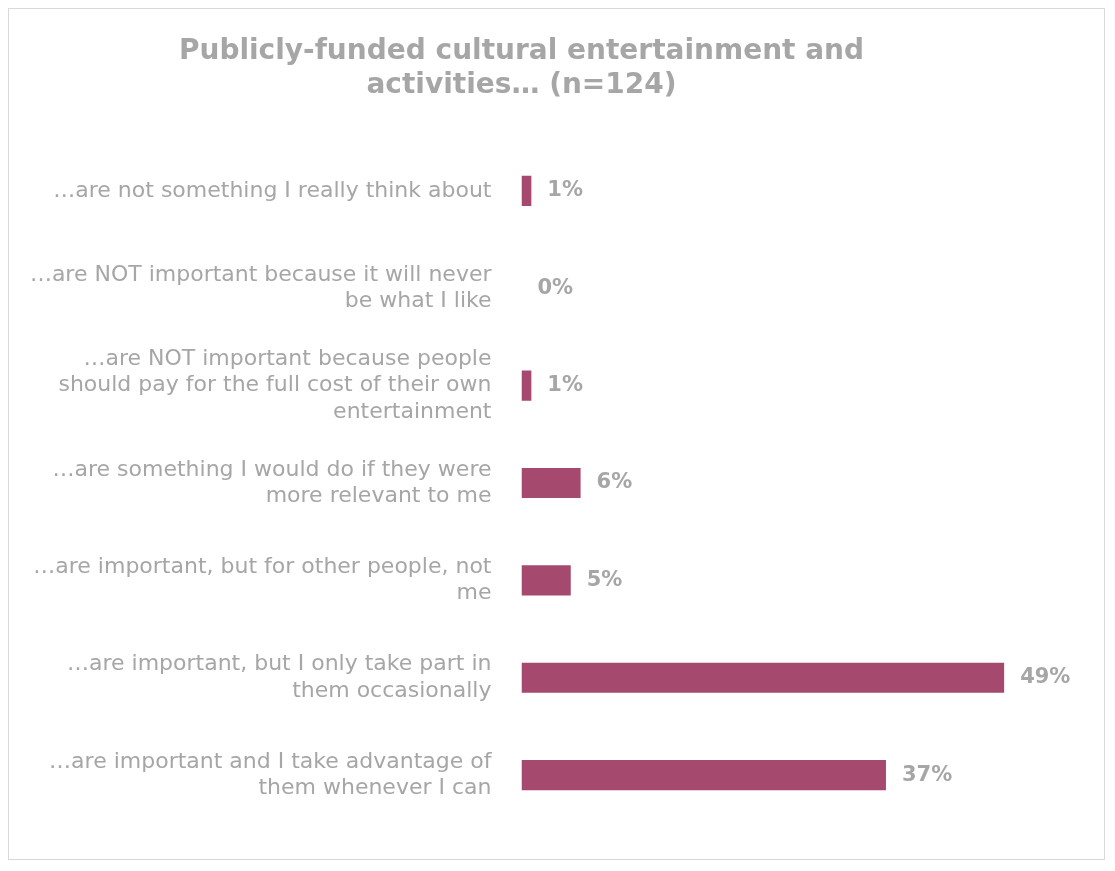 This screenshot has width=1115, height=871. What do you see at coordinates (521, 66) in the screenshot?
I see `chart-title: Publicly-funded cultural entertainment and activities… (n=124)` at bounding box center [521, 66].